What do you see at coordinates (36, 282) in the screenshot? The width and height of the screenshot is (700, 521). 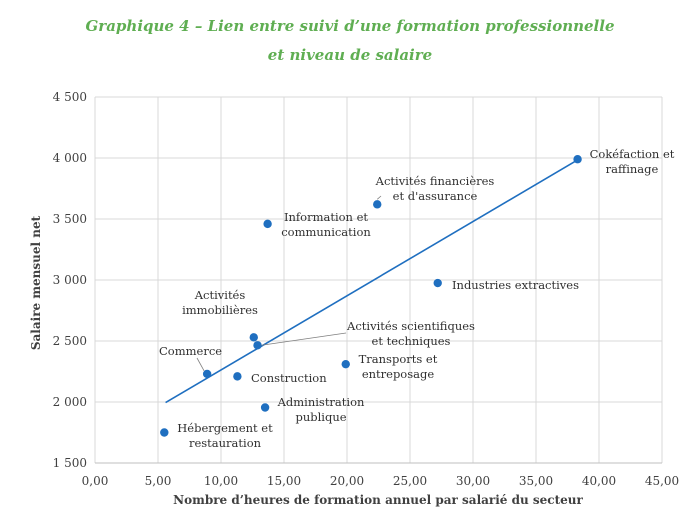 I see `y-axis-title: Salaire mensuel net` at bounding box center [36, 282].